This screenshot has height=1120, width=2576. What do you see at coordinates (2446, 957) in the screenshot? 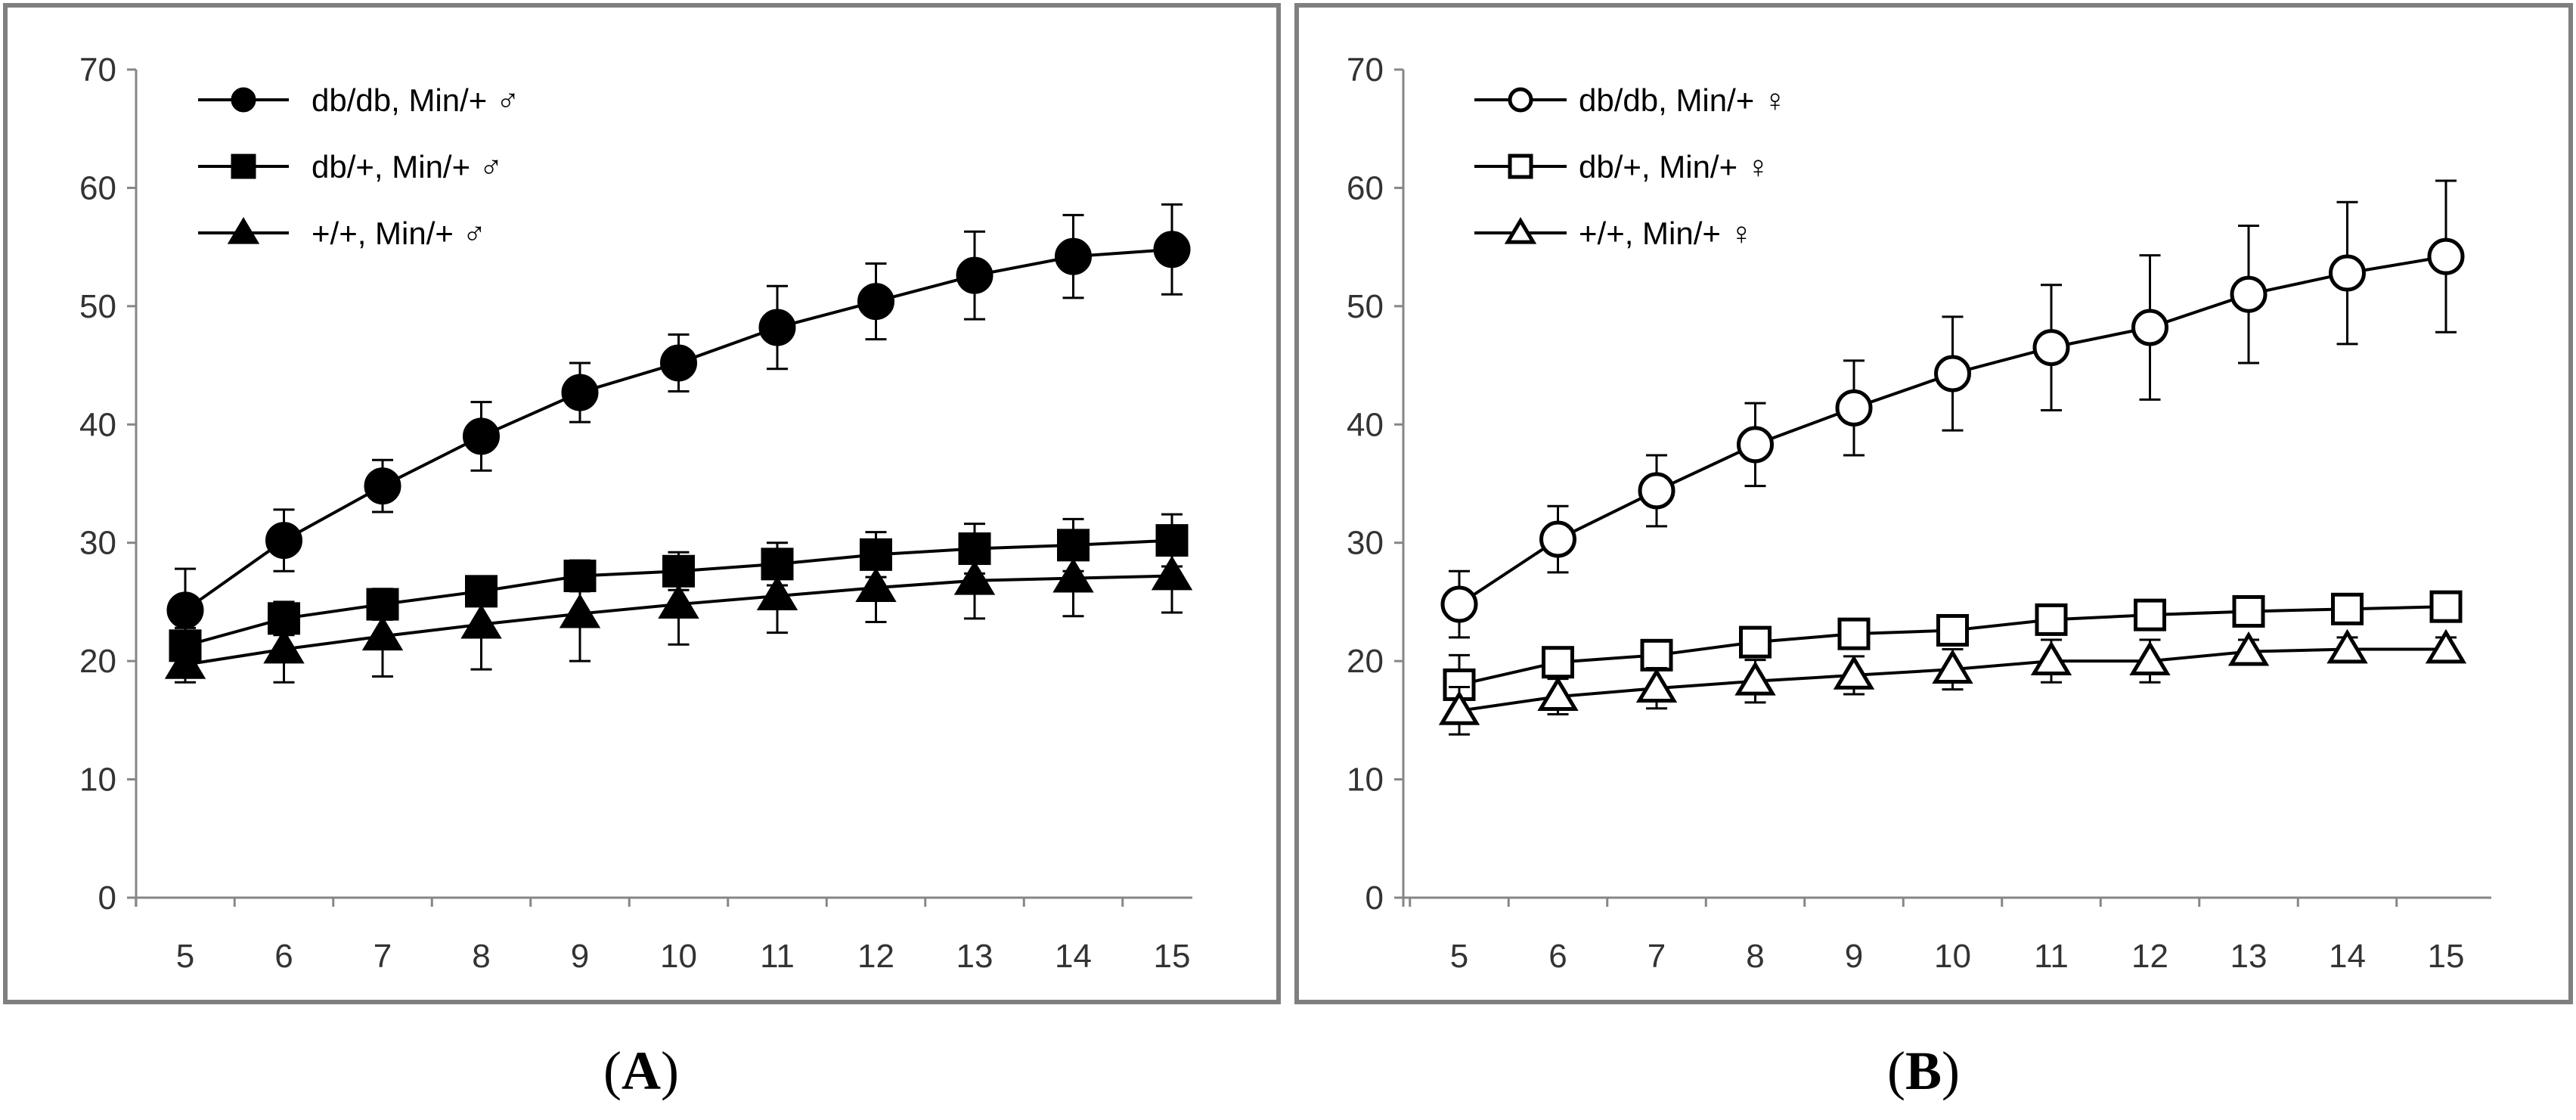
I see `x-tick-label-b-10: 15` at bounding box center [2446, 957].